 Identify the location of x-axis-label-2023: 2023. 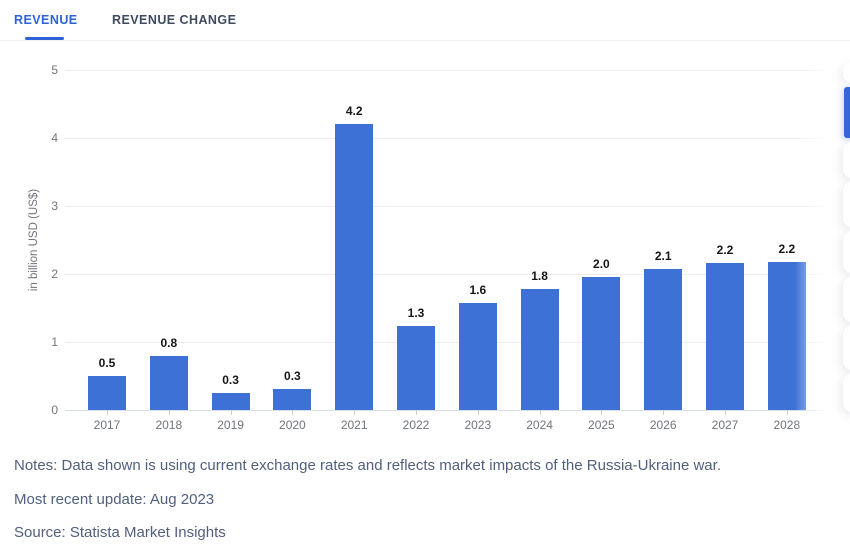
(478, 425).